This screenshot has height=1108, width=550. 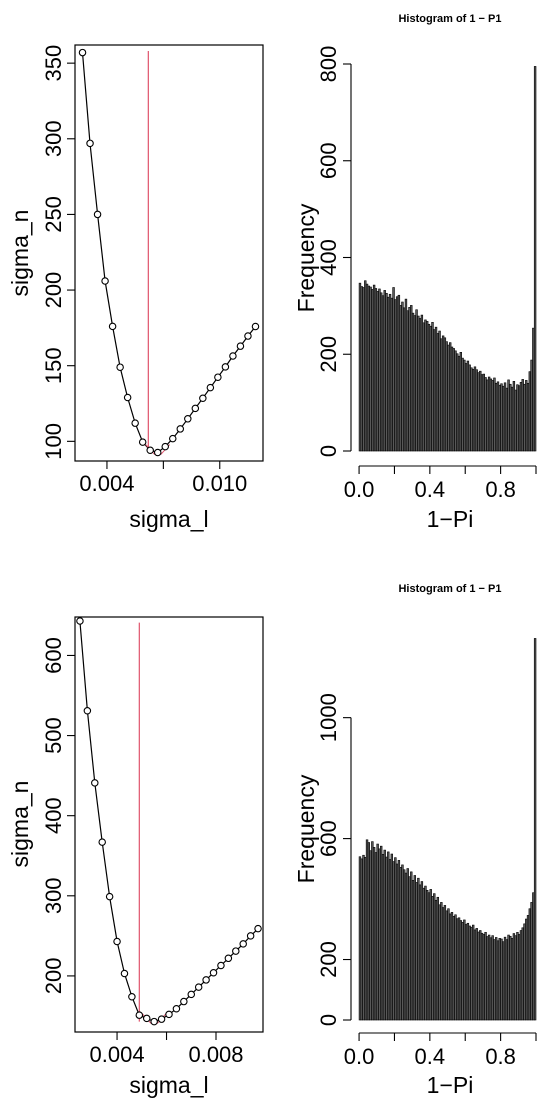 I want to click on y-tick-label: 1000, so click(x=328, y=717).